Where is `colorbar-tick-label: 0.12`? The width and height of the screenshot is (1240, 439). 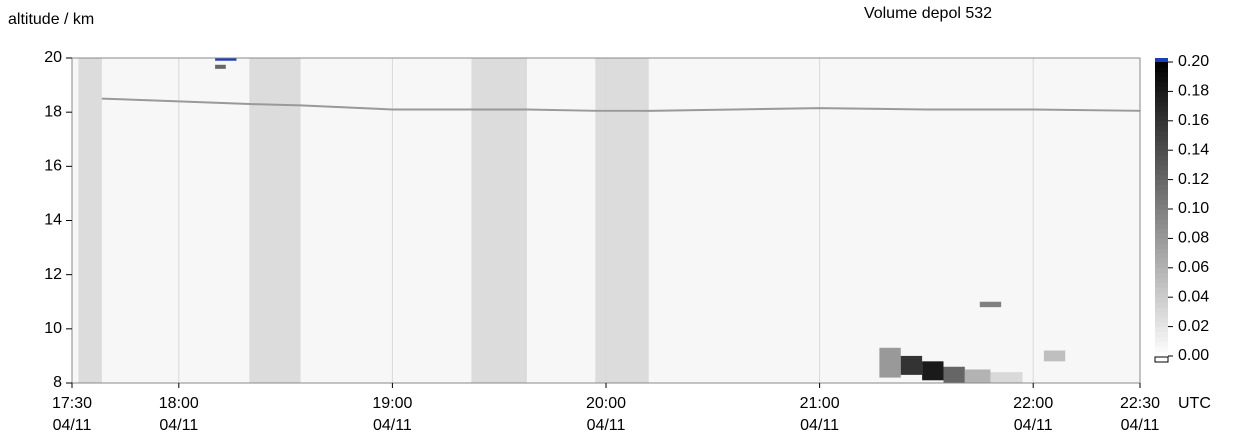
colorbar-tick-label: 0.12 is located at coordinates (1193, 179).